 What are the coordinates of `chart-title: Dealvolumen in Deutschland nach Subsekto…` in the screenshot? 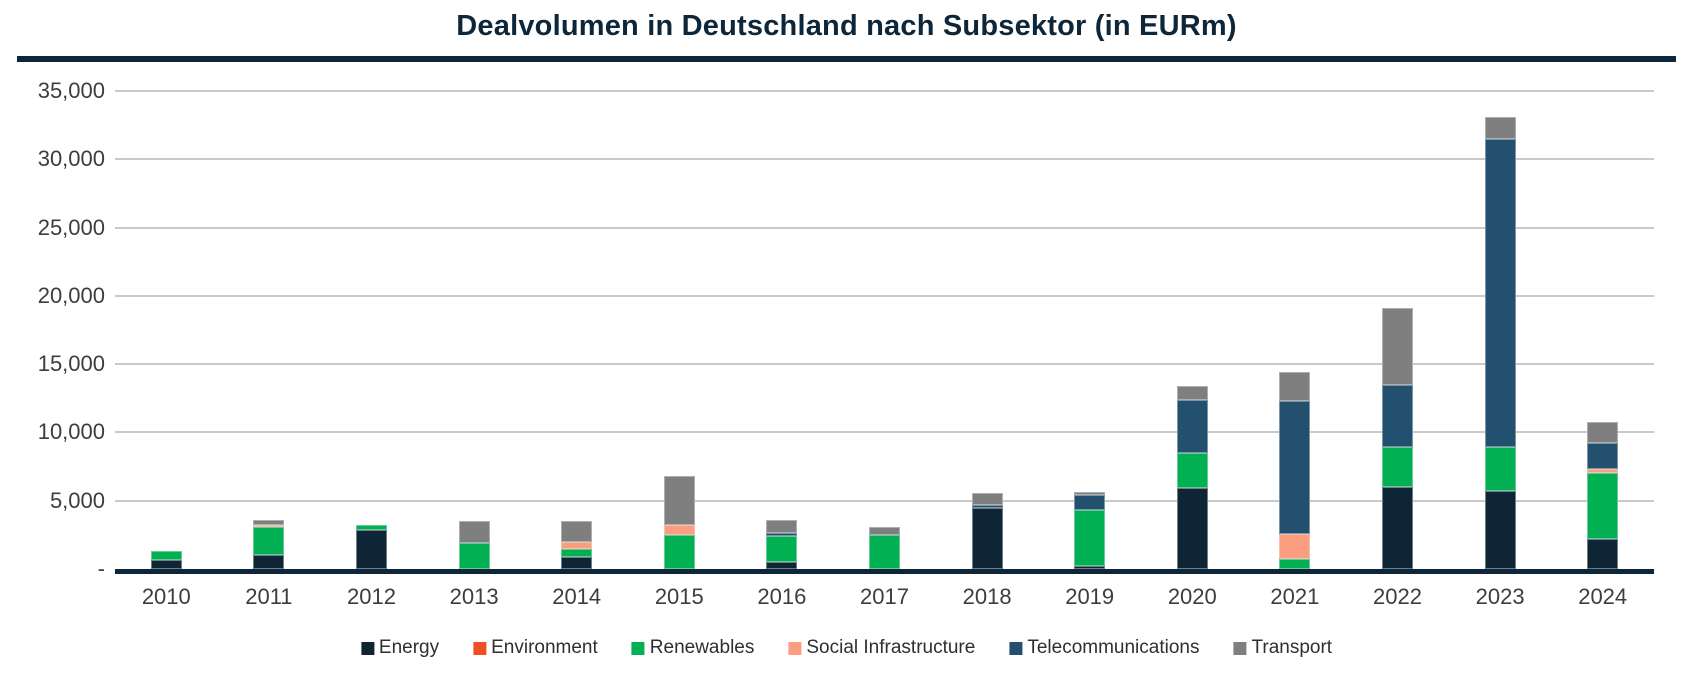 It's located at (846, 26).